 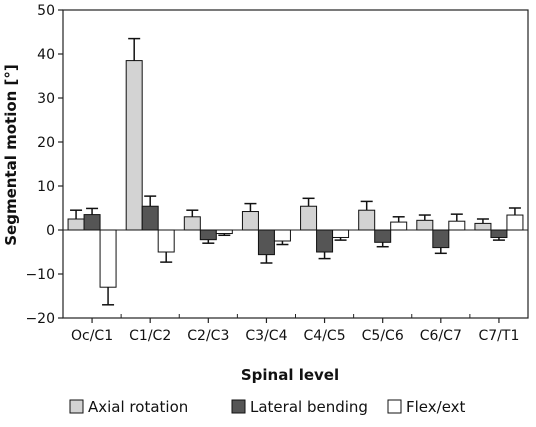 I want to click on x-axis-label: Spinal level, so click(x=290, y=375).